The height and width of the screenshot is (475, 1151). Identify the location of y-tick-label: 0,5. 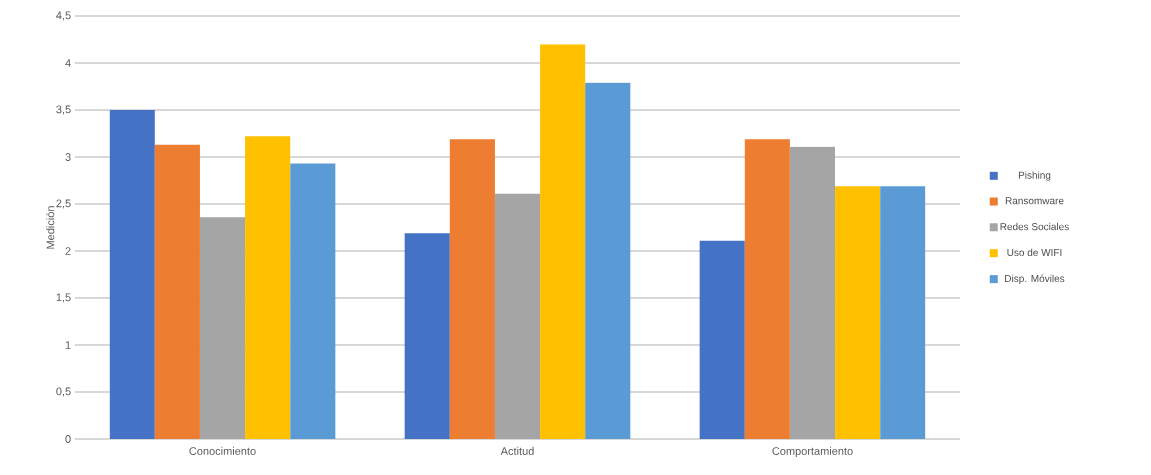
(63, 392).